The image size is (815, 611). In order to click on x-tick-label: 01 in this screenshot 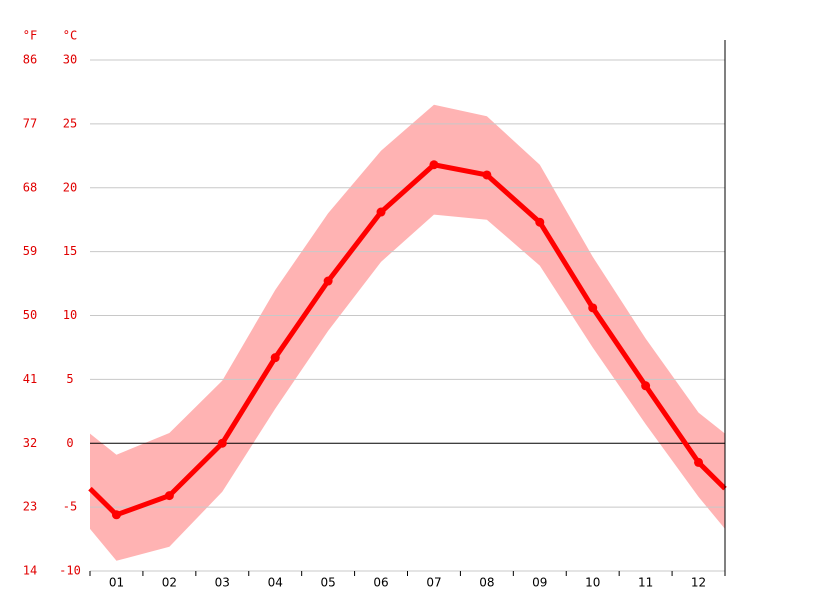, I will do `click(116, 583)`.